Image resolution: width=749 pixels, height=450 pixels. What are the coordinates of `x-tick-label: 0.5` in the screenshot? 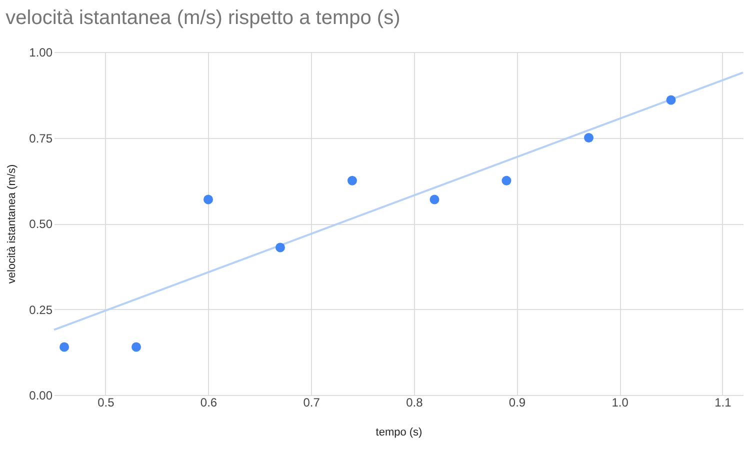 It's located at (106, 403).